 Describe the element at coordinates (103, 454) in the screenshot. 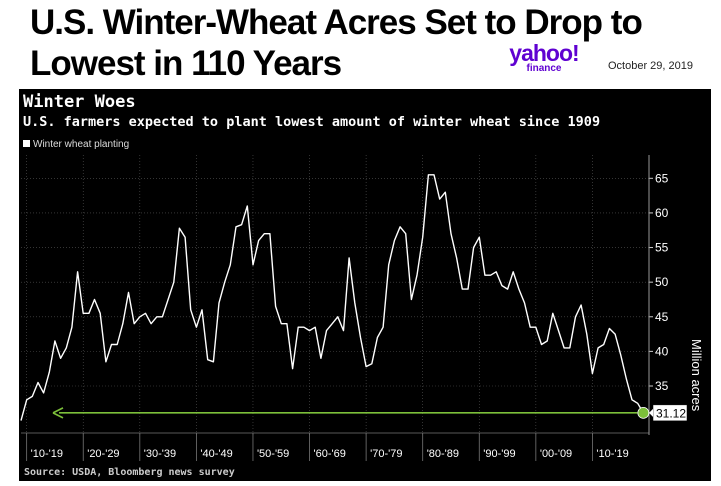

I see `x-tick-label: '20-'29` at that location.